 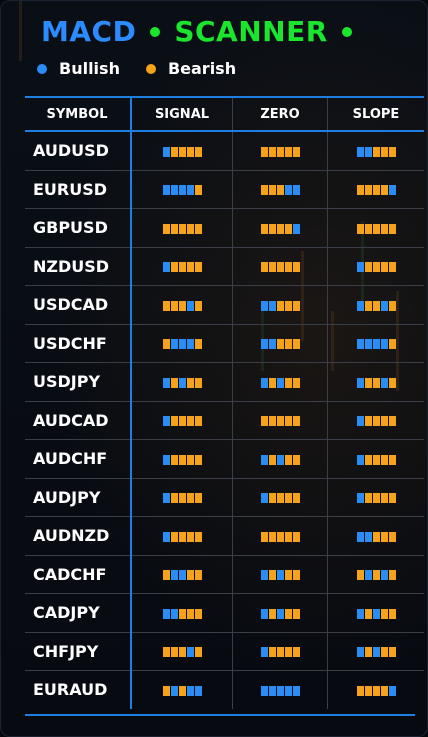 I want to click on table-row: EURUSD, so click(x=224, y=189).